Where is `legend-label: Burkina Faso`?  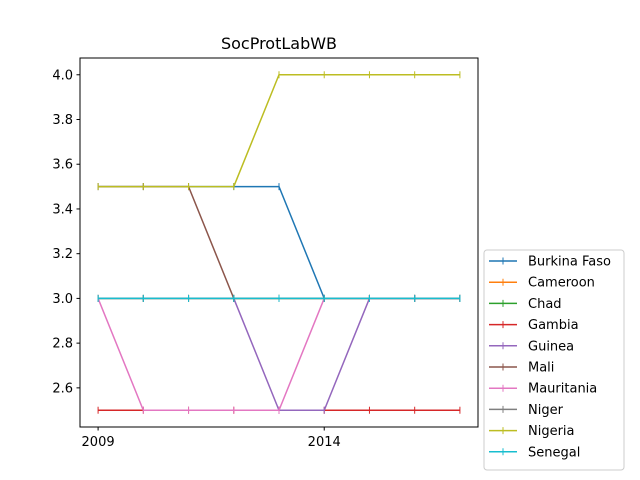 legend-label: Burkina Faso is located at coordinates (569, 262).